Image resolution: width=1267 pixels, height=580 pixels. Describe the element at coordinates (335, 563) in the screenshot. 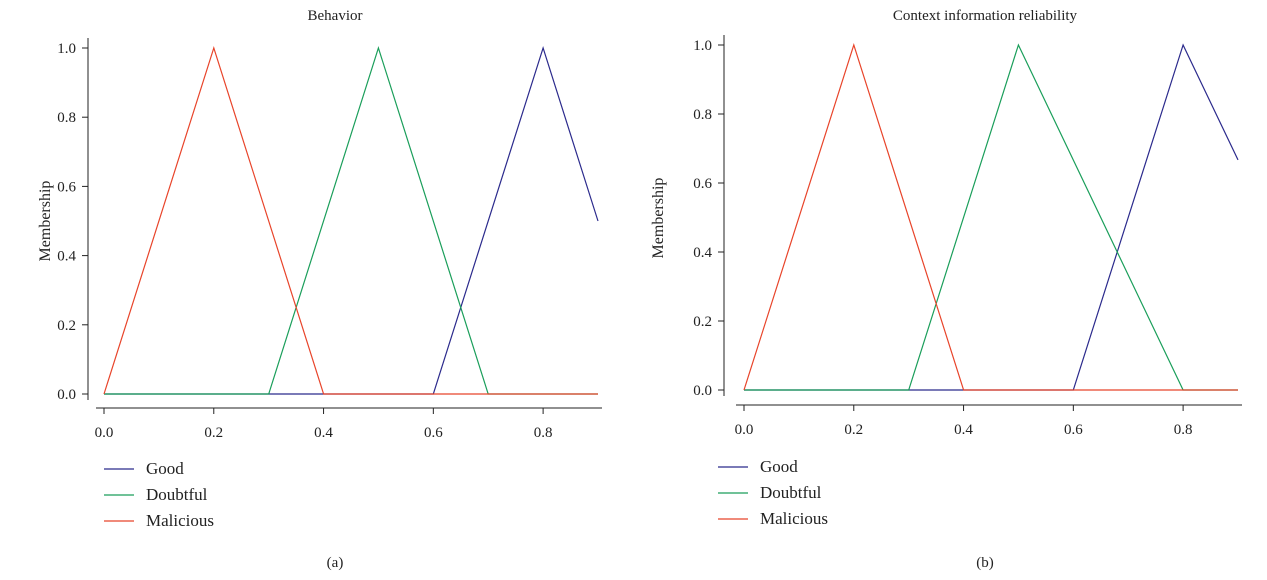

I see `panel-label: (a)` at that location.